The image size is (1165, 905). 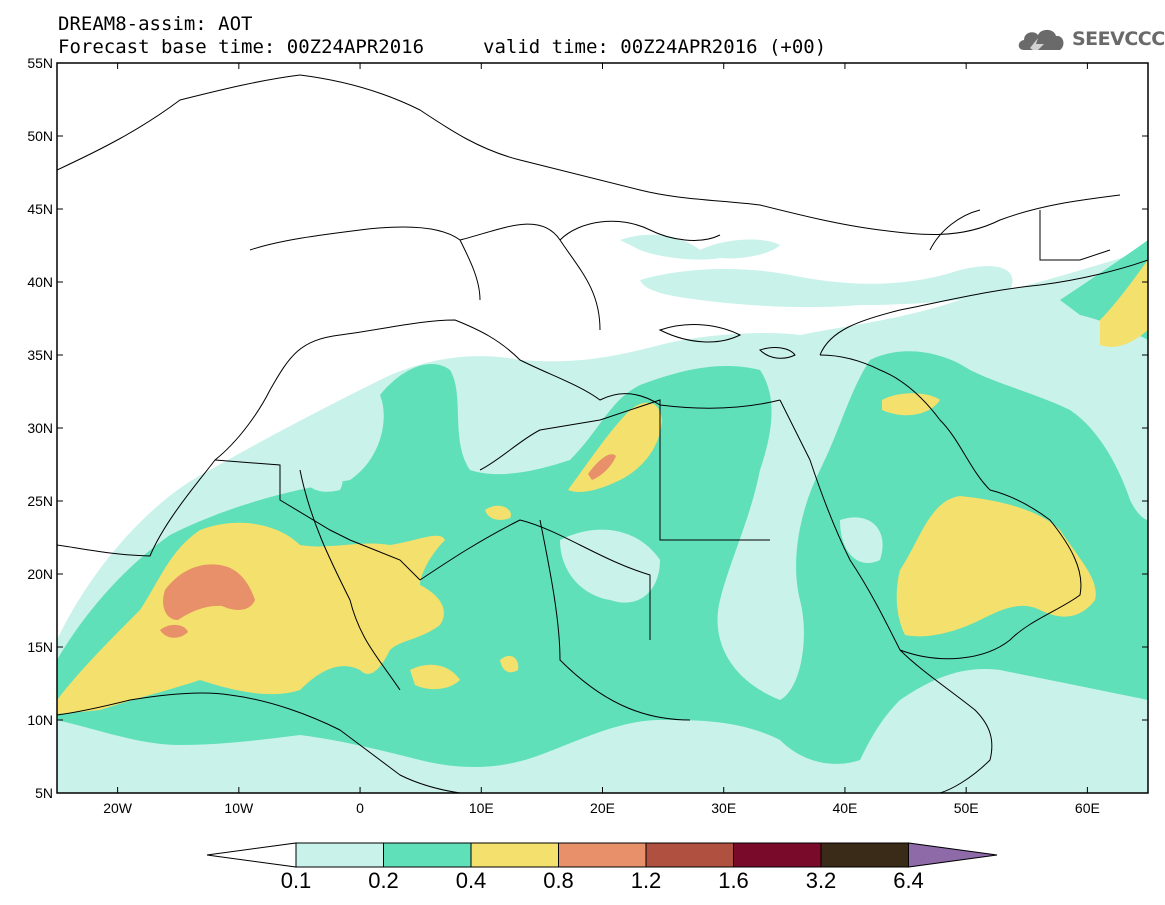 I want to click on colorbar, so click(x=602, y=855).